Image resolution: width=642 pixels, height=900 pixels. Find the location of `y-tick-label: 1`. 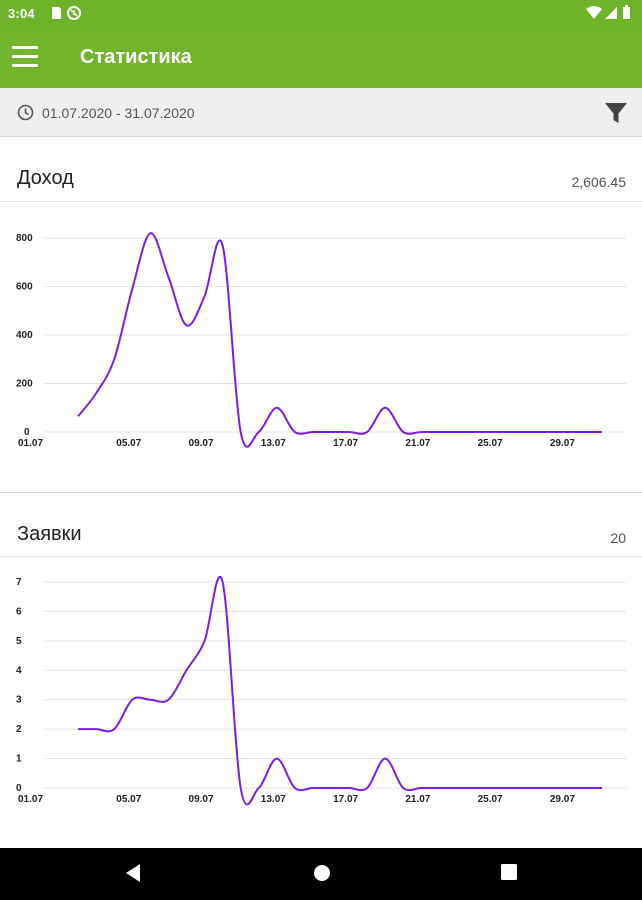

y-tick-label: 1 is located at coordinates (19, 759).